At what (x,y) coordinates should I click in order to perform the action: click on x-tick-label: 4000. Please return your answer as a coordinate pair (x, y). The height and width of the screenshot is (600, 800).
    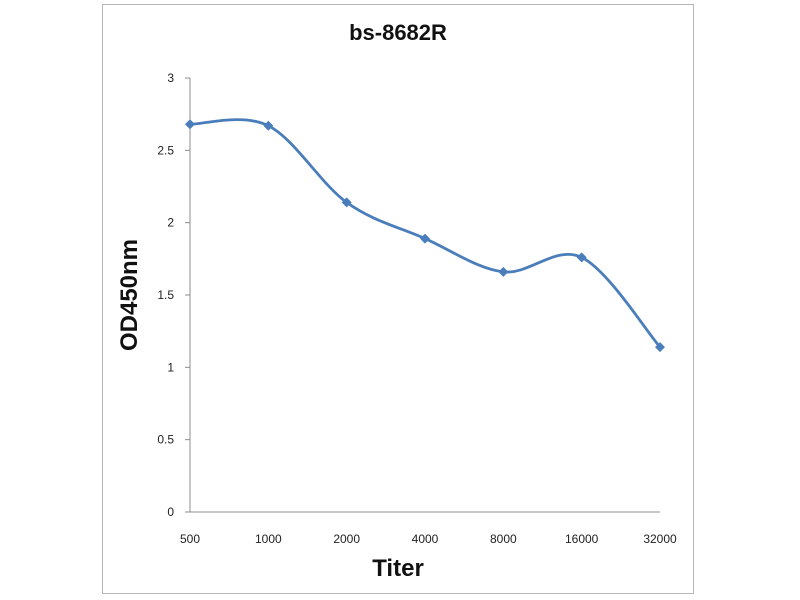
    Looking at the image, I should click on (425, 539).